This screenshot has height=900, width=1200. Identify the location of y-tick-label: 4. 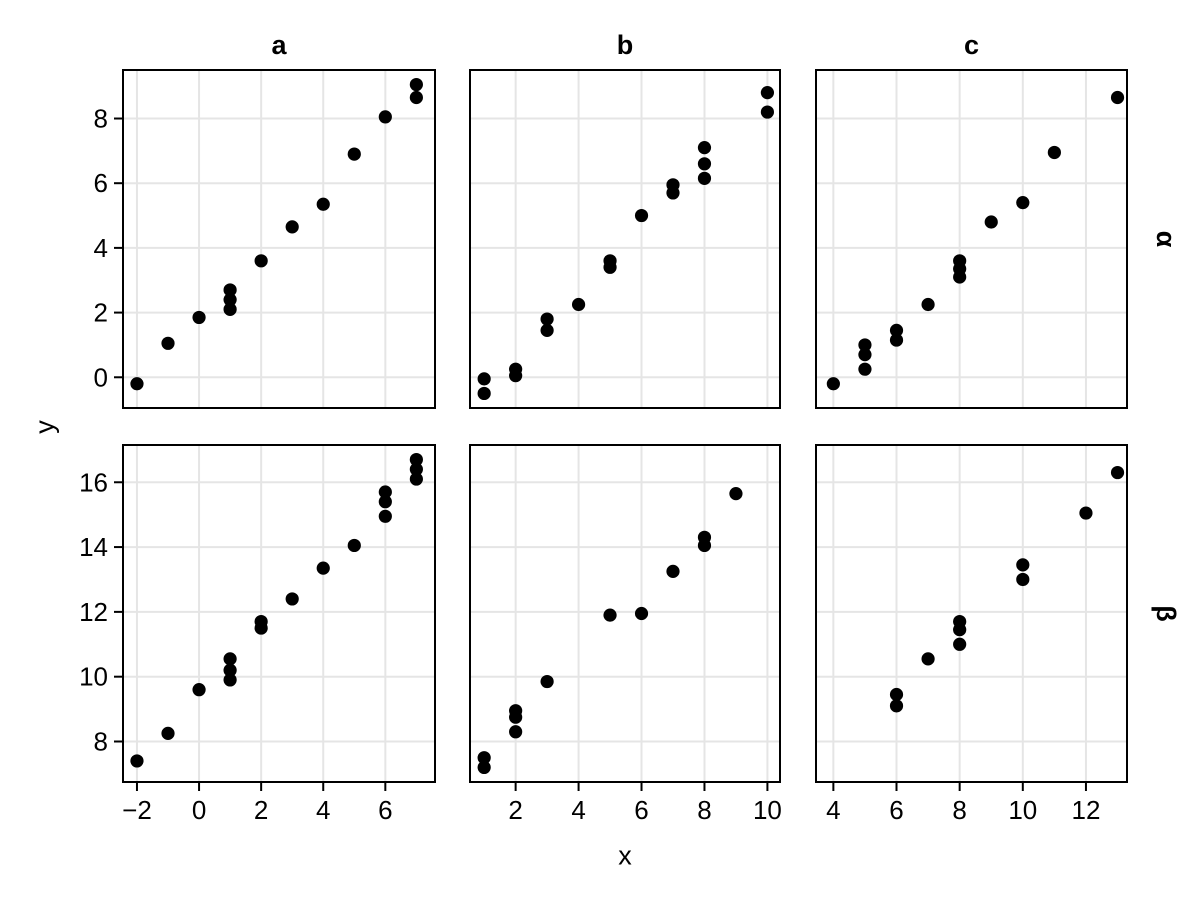
(101, 248).